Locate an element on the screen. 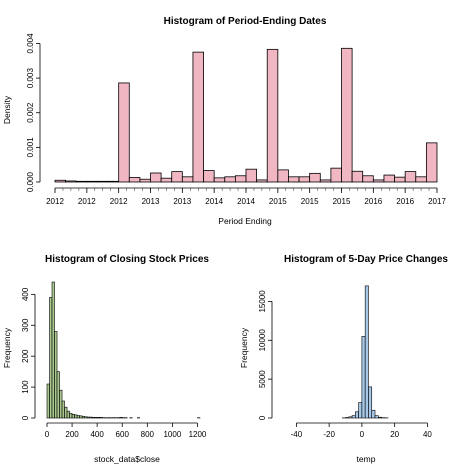 The height and width of the screenshot is (474, 474). chart3-x-tick-label: 20 is located at coordinates (394, 434).